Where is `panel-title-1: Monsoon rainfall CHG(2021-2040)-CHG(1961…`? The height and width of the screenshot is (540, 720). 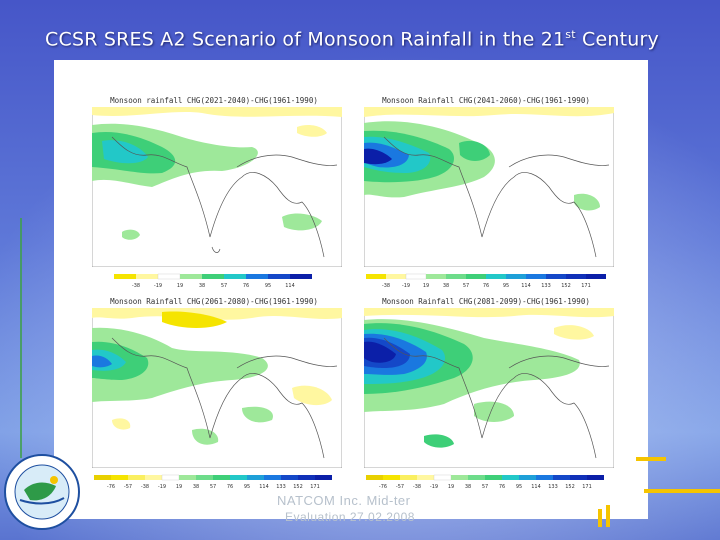
panel-title-1: Monsoon rainfall CHG(2021-2040)-CHG(1961… is located at coordinates (214, 100).